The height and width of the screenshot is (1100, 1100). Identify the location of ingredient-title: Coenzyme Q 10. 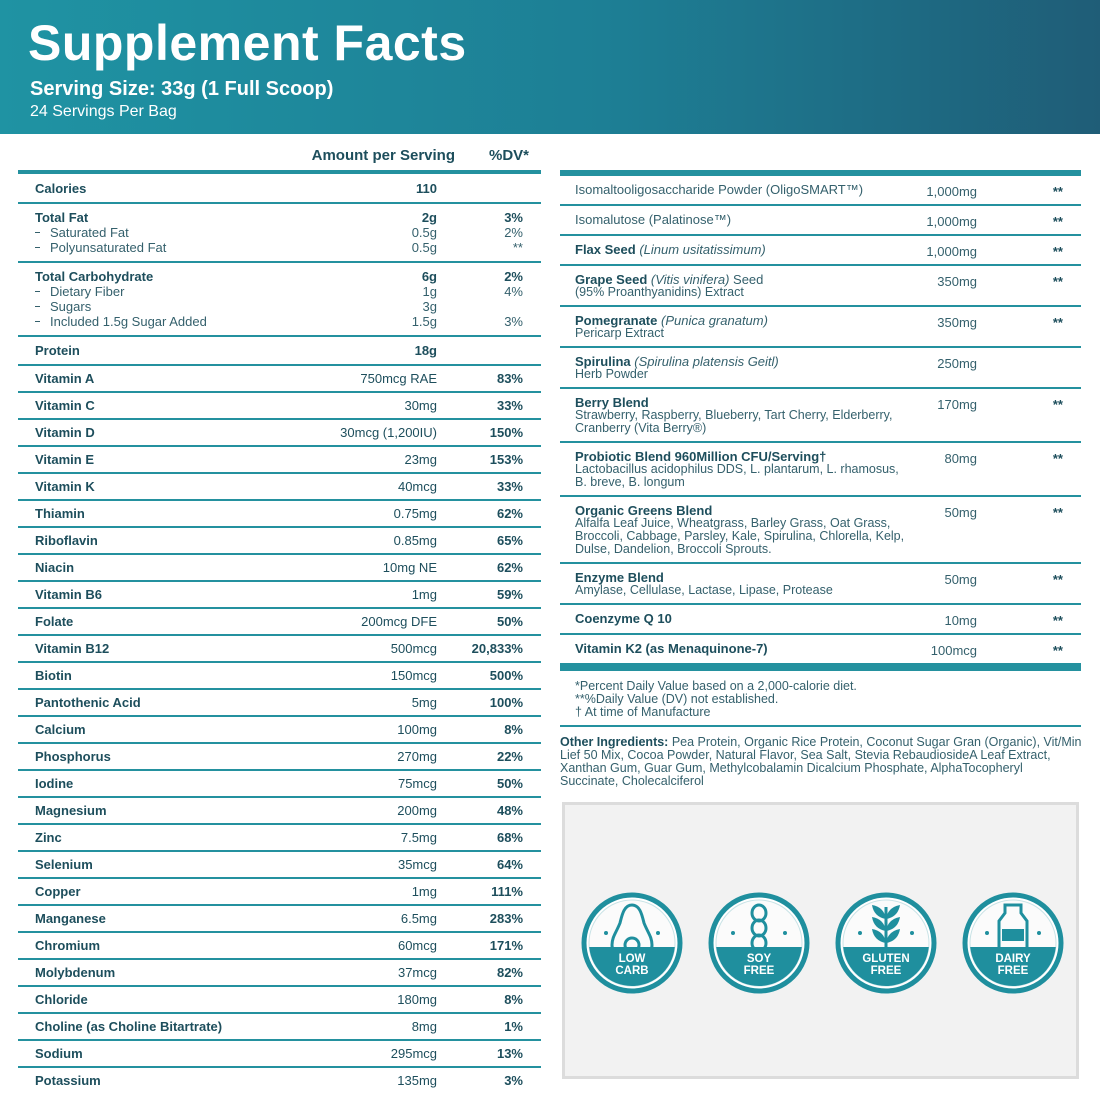
(623, 618).